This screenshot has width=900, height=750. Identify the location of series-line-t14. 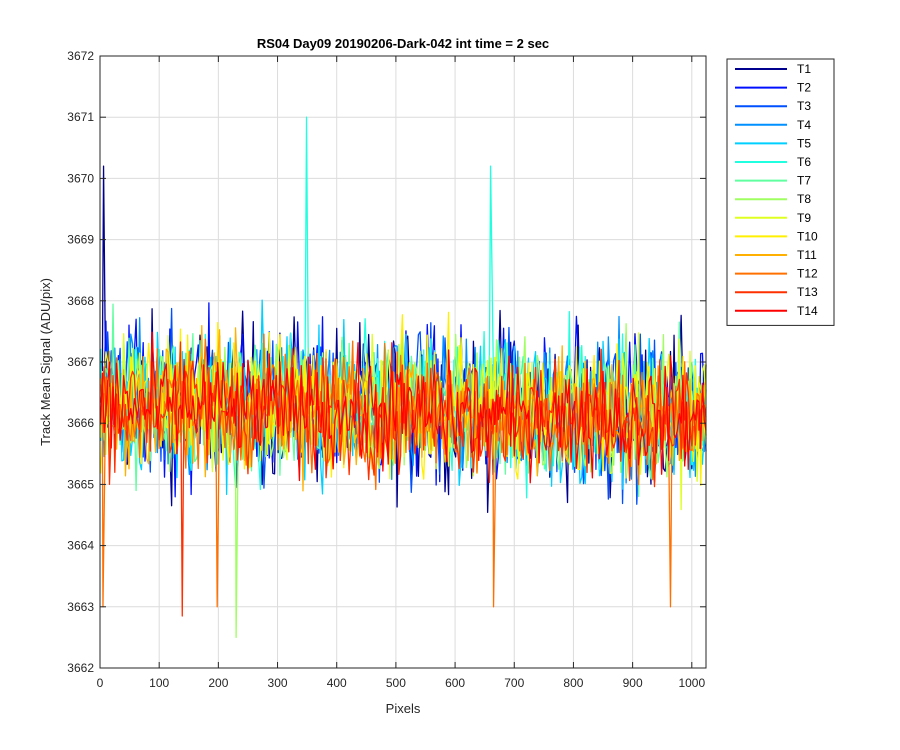
(403, 407).